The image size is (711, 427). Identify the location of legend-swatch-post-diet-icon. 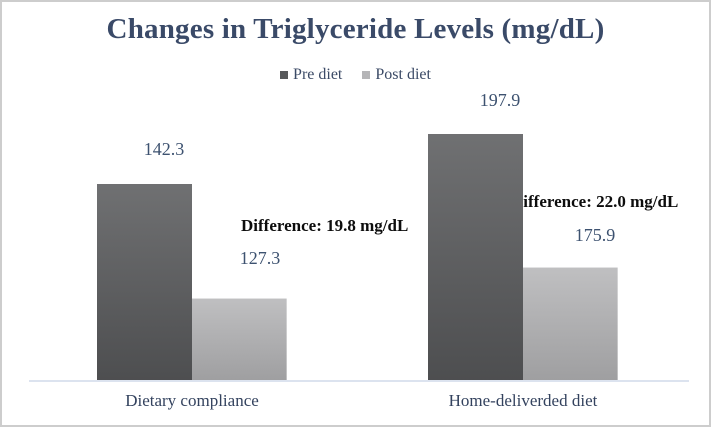
(366, 75).